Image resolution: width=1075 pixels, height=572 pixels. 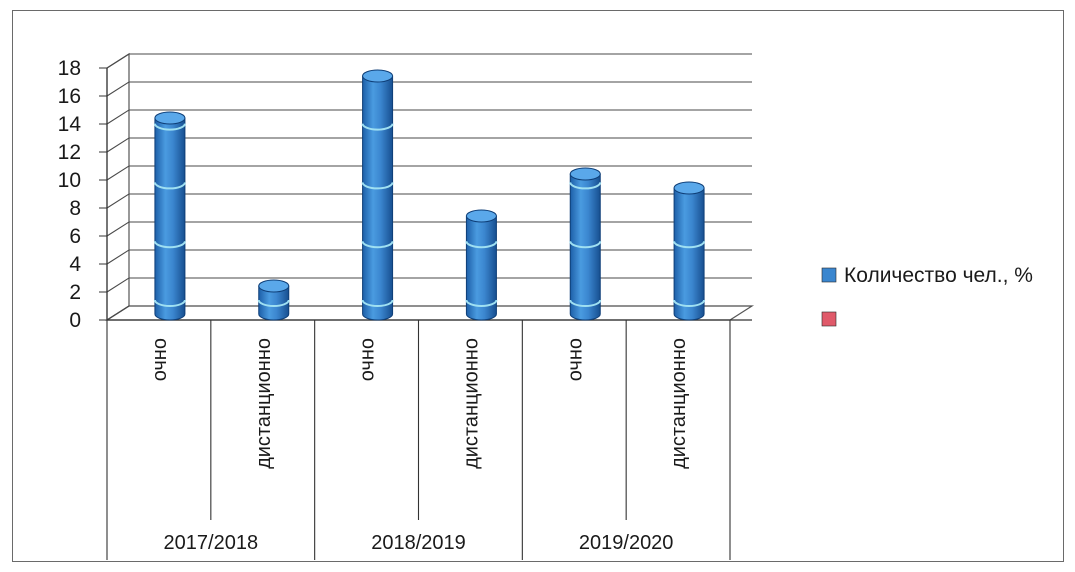 What do you see at coordinates (927, 295) in the screenshot?
I see `legend: Количество чел., %` at bounding box center [927, 295].